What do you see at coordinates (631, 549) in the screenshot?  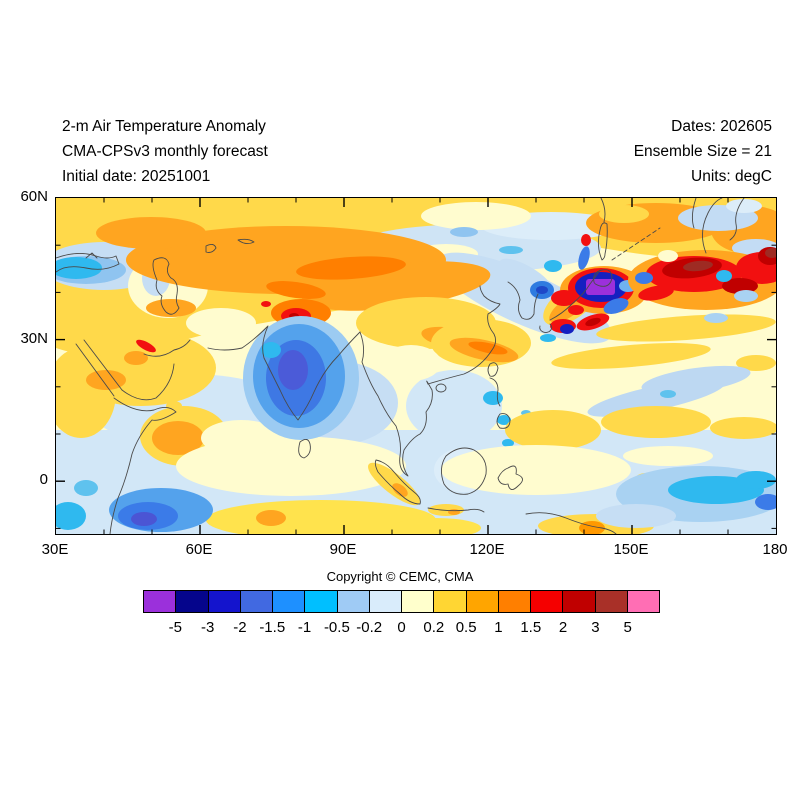 I see `x-tick-label: 150E` at bounding box center [631, 549].